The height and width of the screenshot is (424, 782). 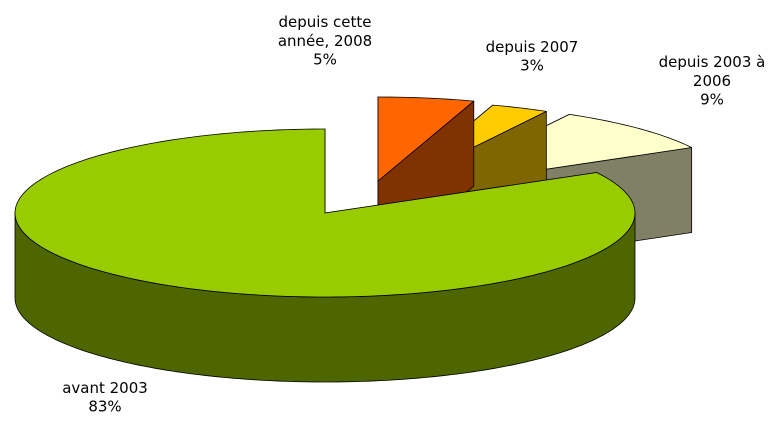 What do you see at coordinates (104, 407) in the screenshot?
I see `slice-value-label: 83%` at bounding box center [104, 407].